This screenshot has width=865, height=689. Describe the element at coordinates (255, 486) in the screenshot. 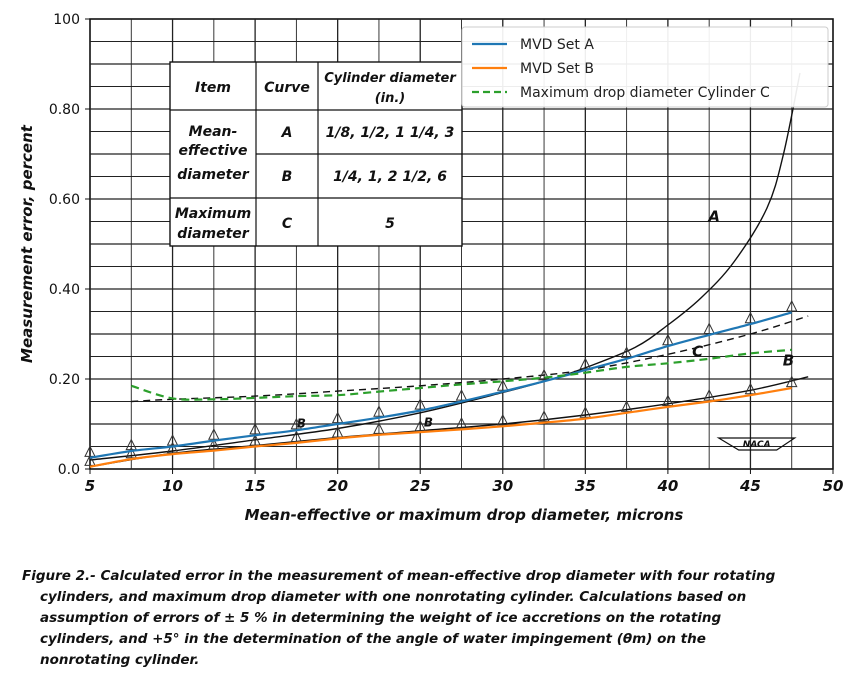

I see `x-tick-label: 15` at that location.